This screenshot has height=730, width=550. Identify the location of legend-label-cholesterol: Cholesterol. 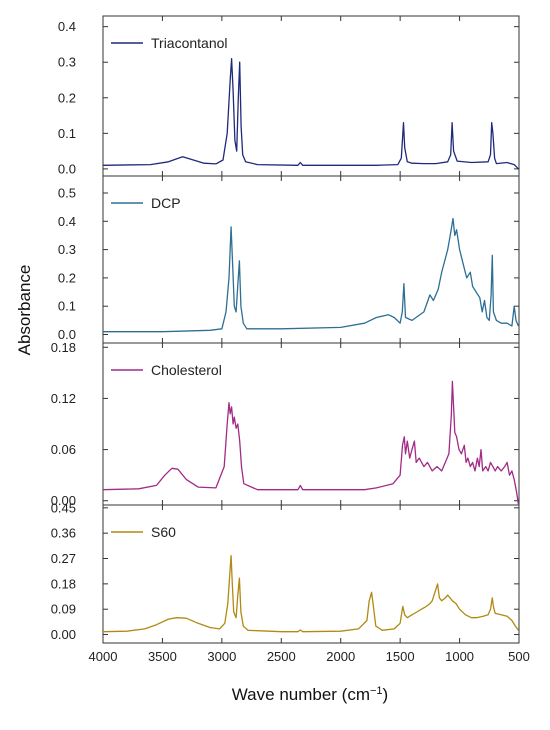
(186, 370).